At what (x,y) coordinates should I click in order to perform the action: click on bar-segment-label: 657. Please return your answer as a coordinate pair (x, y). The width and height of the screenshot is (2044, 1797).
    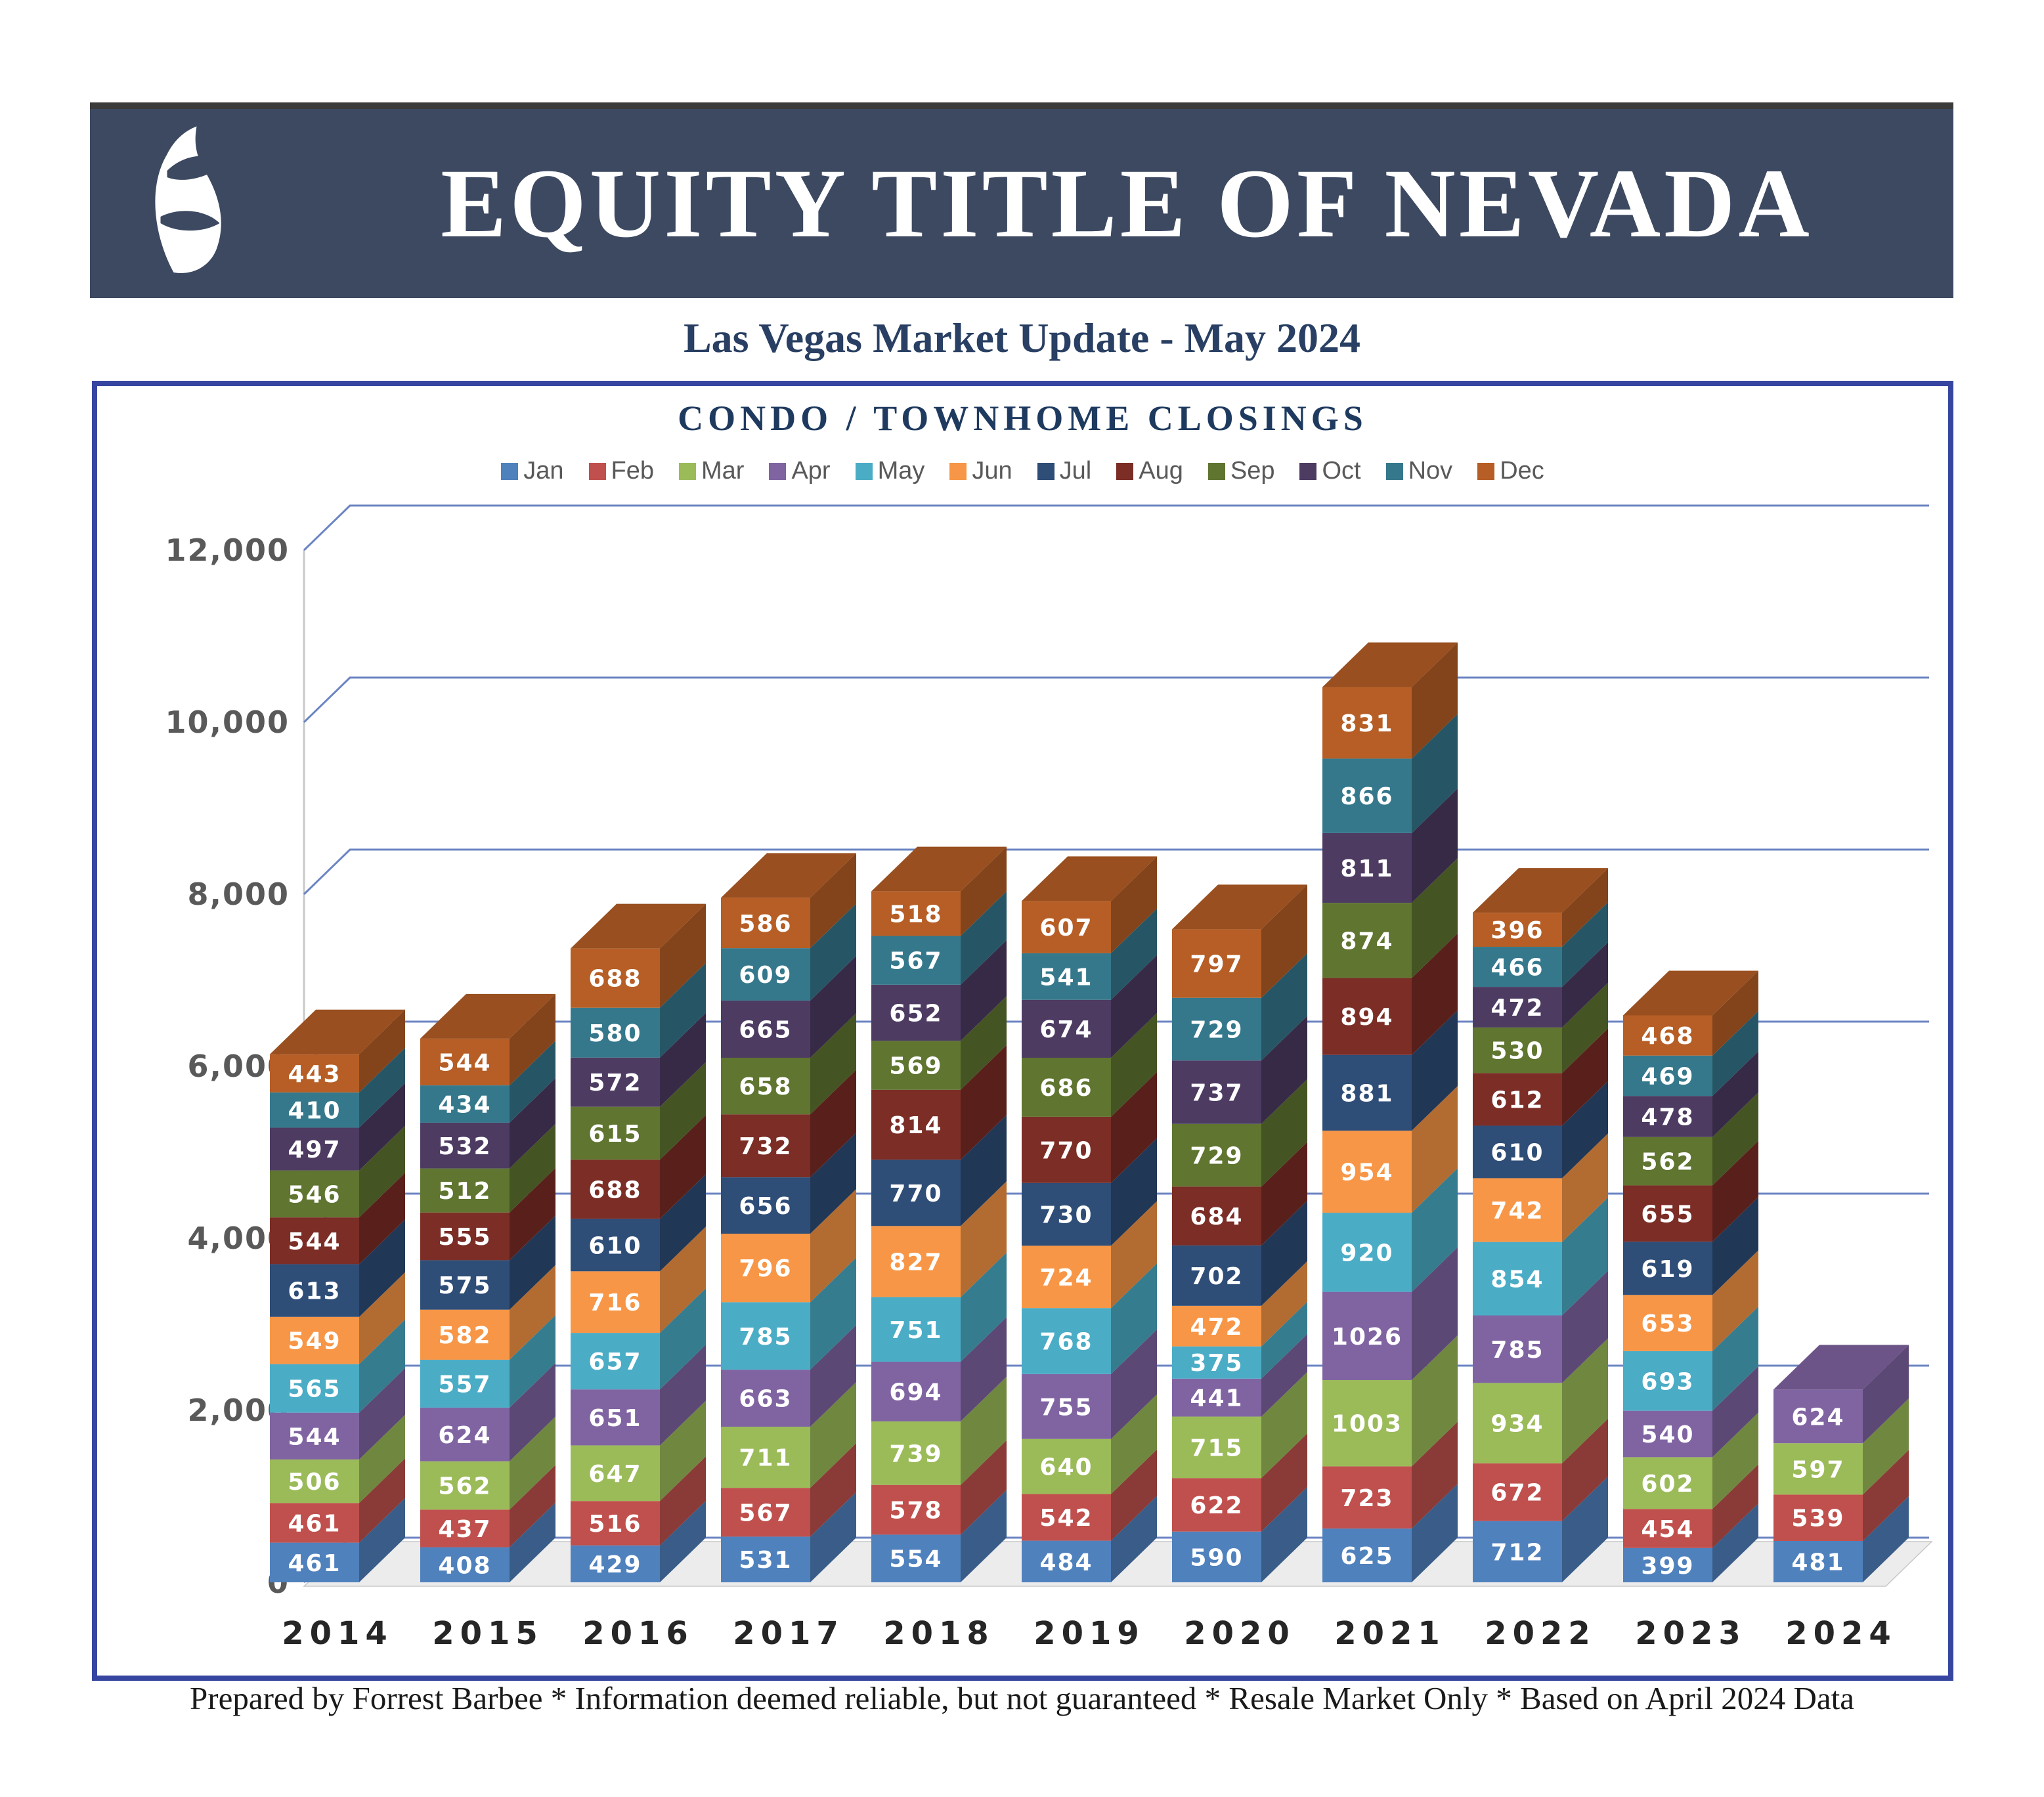
    Looking at the image, I should click on (614, 1362).